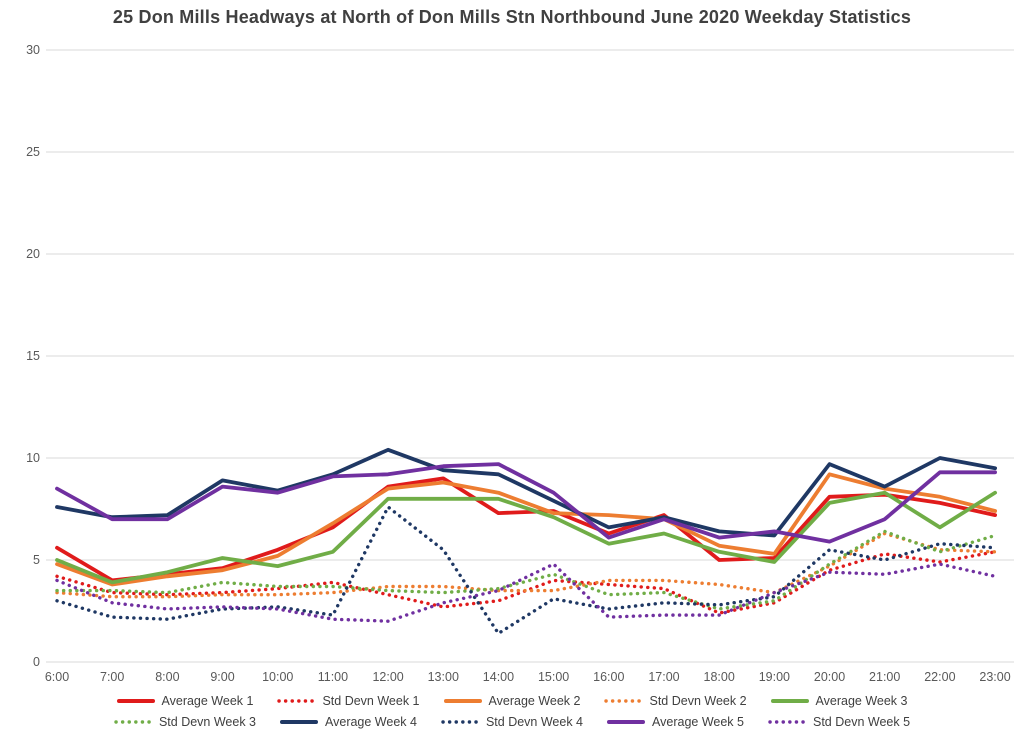 This screenshot has width=1024, height=750. What do you see at coordinates (36, 560) in the screenshot?
I see `y-axis-tick-label: 5` at bounding box center [36, 560].